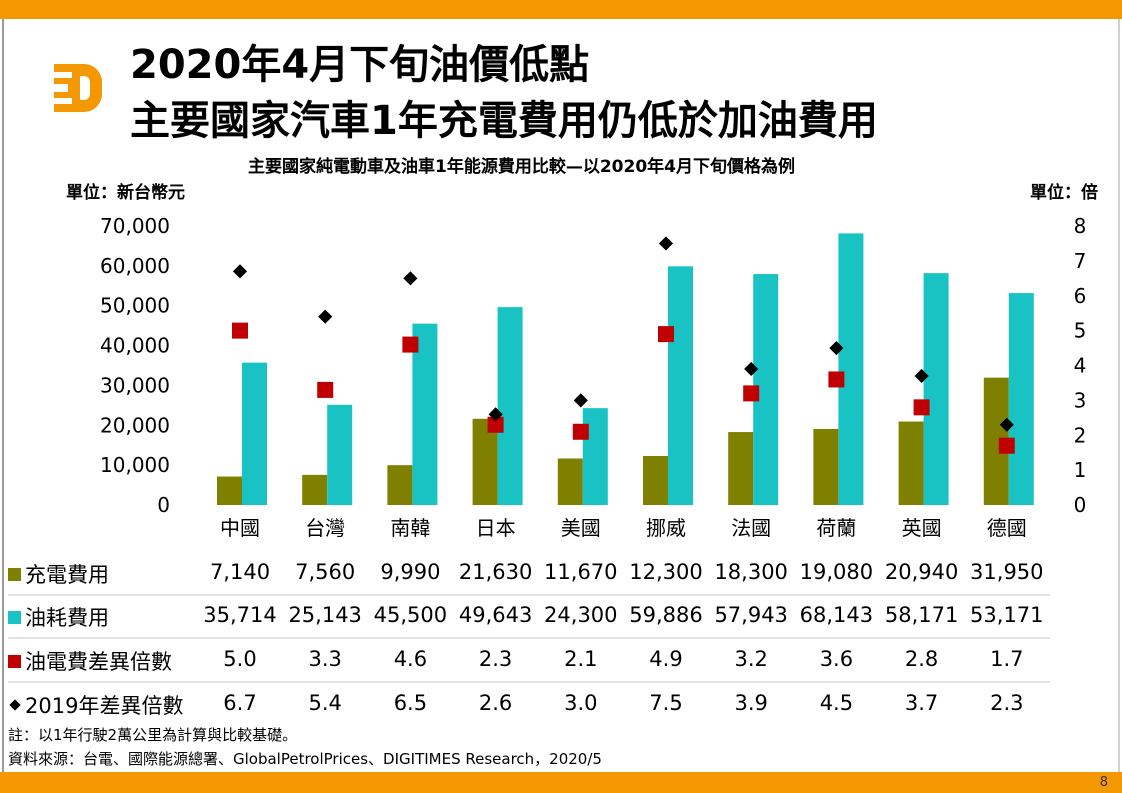  Describe the element at coordinates (751, 528) in the screenshot. I see `category-label: 法國` at that location.